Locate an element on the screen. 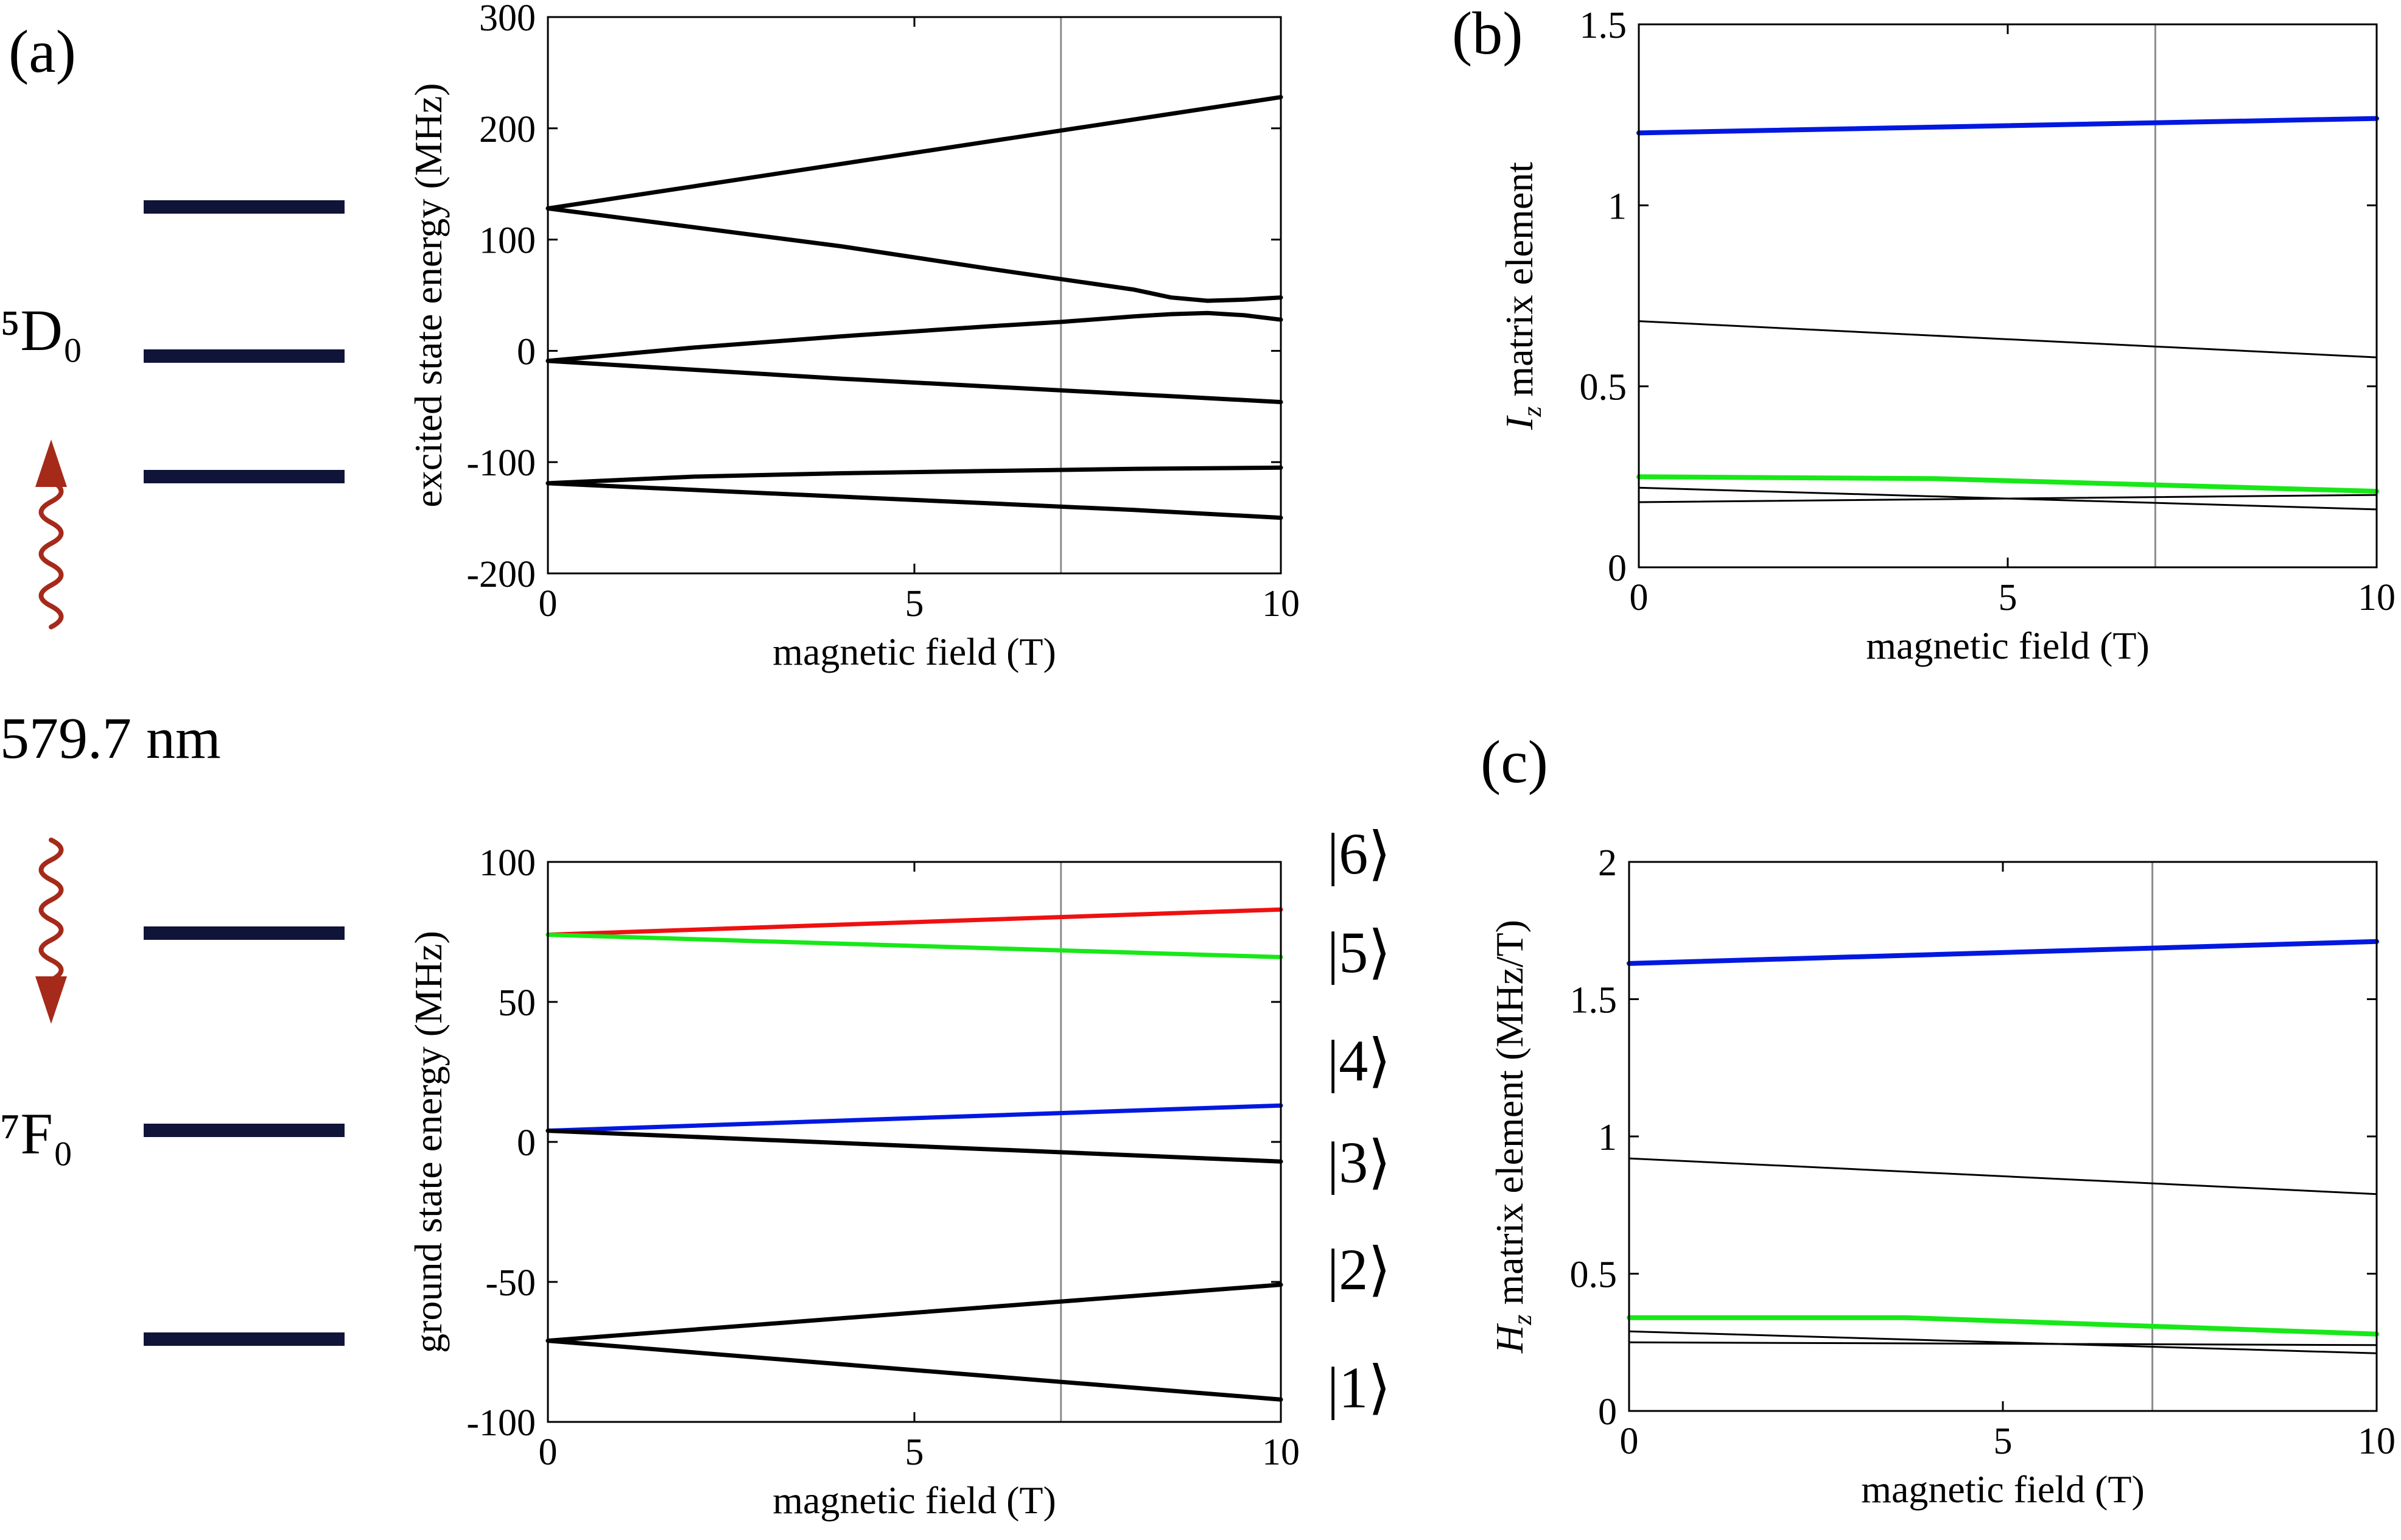 The image size is (2401, 1540). y-axis-label: Hz matrix element (MHz/T) is located at coordinates (1512, 1137).